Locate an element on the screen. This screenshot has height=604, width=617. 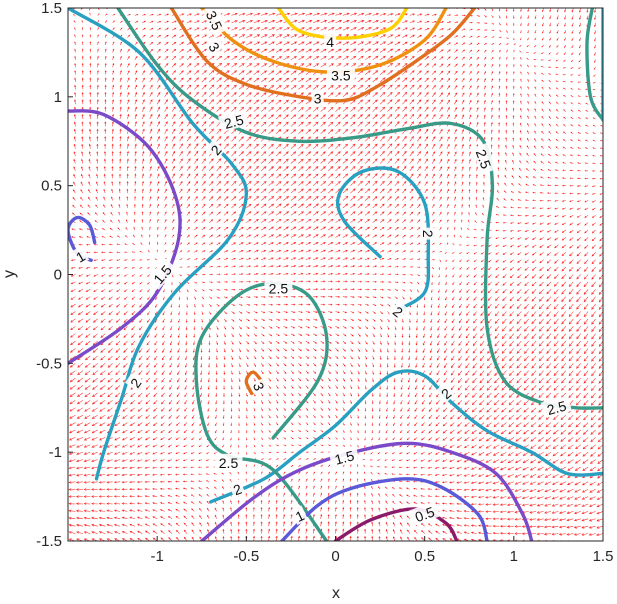
contour-label-text: 2 is located at coordinates (428, 234).